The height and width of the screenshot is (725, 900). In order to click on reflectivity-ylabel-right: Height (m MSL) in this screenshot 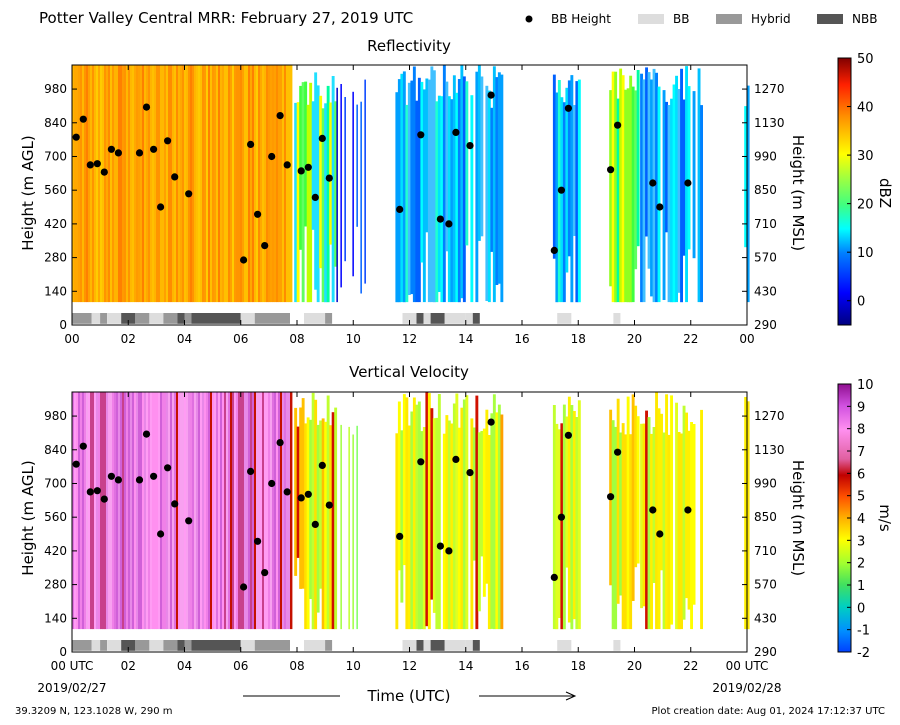, I will do `click(798, 193)`.